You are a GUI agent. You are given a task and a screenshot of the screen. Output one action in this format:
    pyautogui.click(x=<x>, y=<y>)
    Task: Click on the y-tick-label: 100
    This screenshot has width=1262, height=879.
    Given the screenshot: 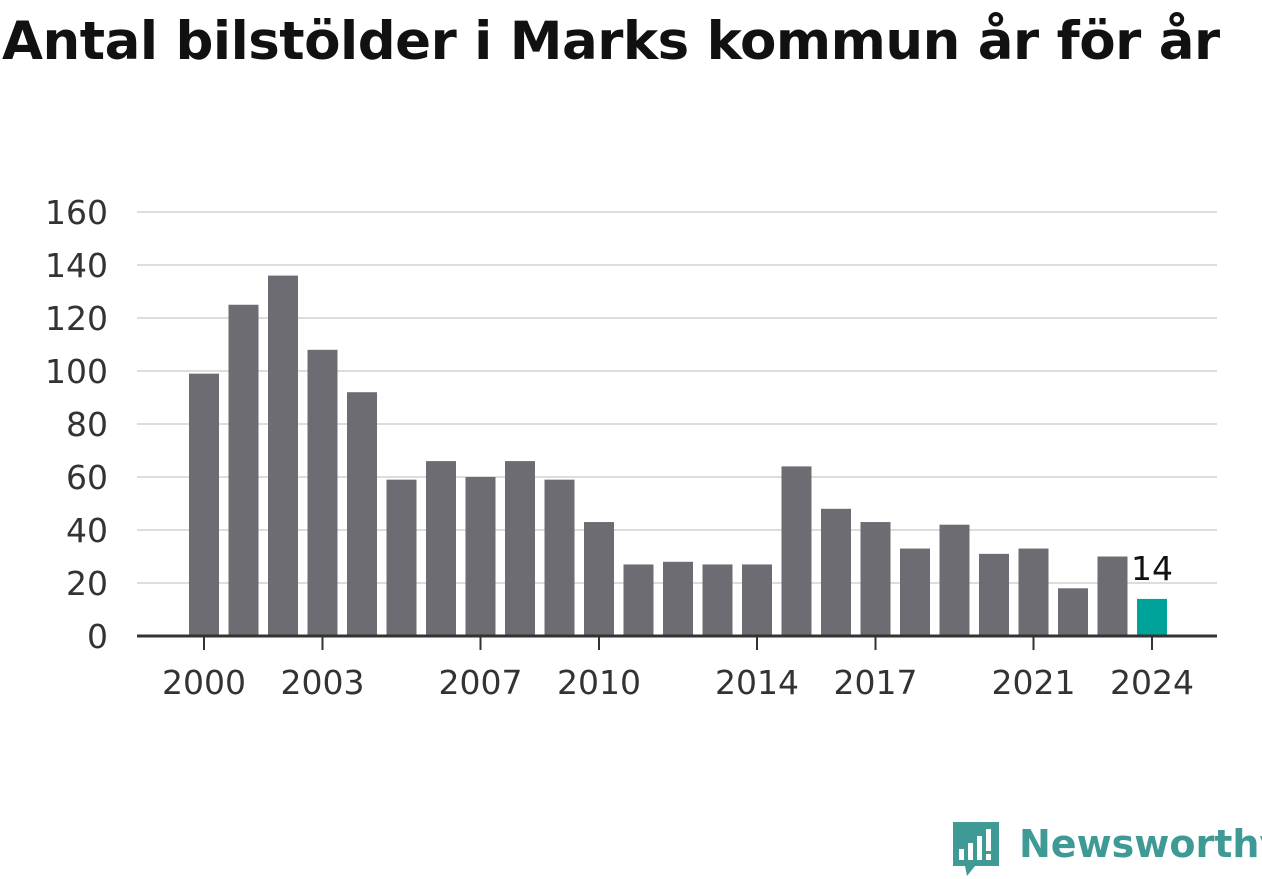 What is the action you would take?
    pyautogui.click(x=76, y=371)
    